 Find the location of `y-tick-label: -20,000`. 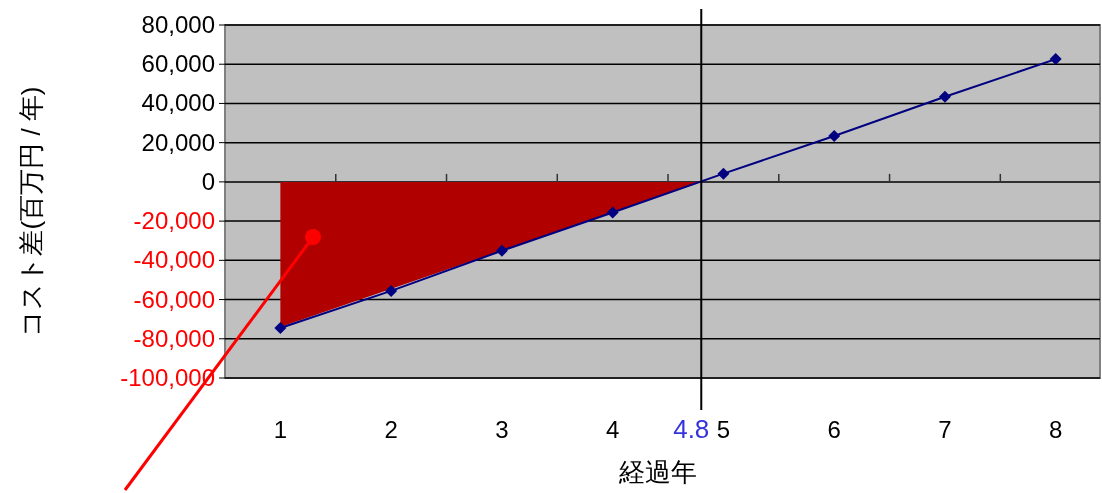

y-tick-label: -20,000 is located at coordinates (174, 221).